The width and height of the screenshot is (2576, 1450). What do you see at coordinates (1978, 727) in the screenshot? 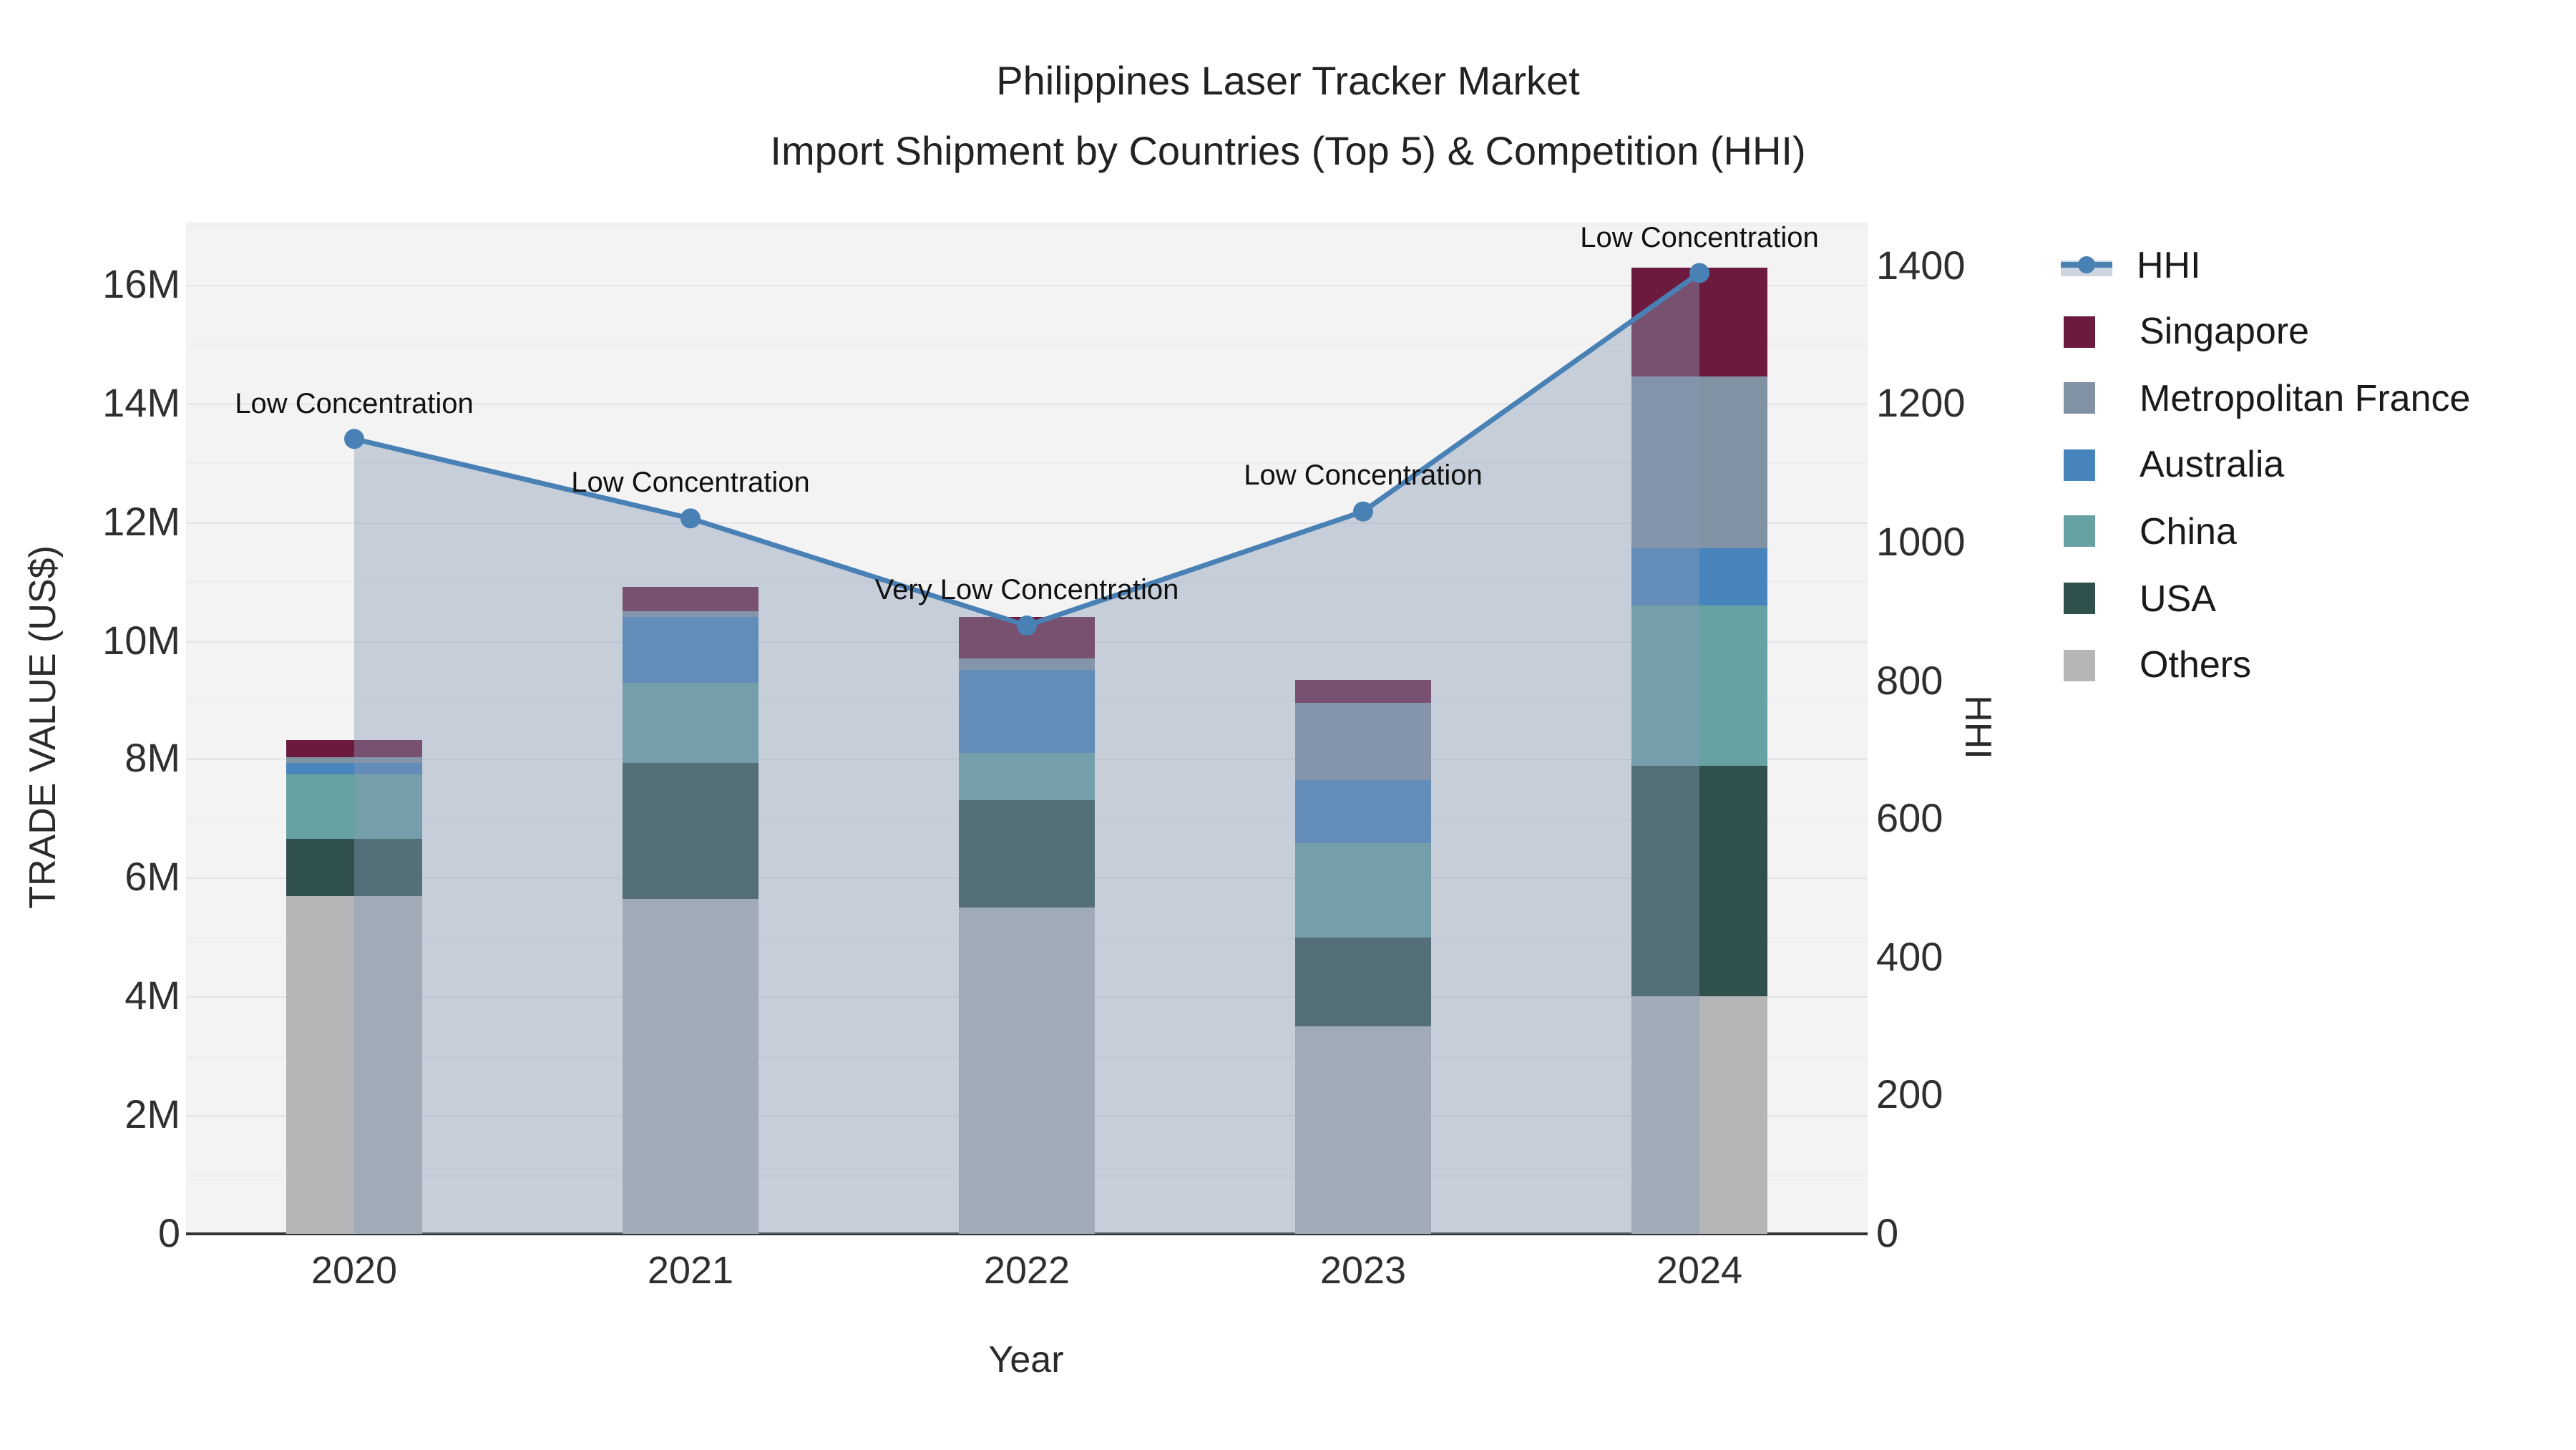
I see `y-axis-title-right: HHI` at bounding box center [1978, 727].